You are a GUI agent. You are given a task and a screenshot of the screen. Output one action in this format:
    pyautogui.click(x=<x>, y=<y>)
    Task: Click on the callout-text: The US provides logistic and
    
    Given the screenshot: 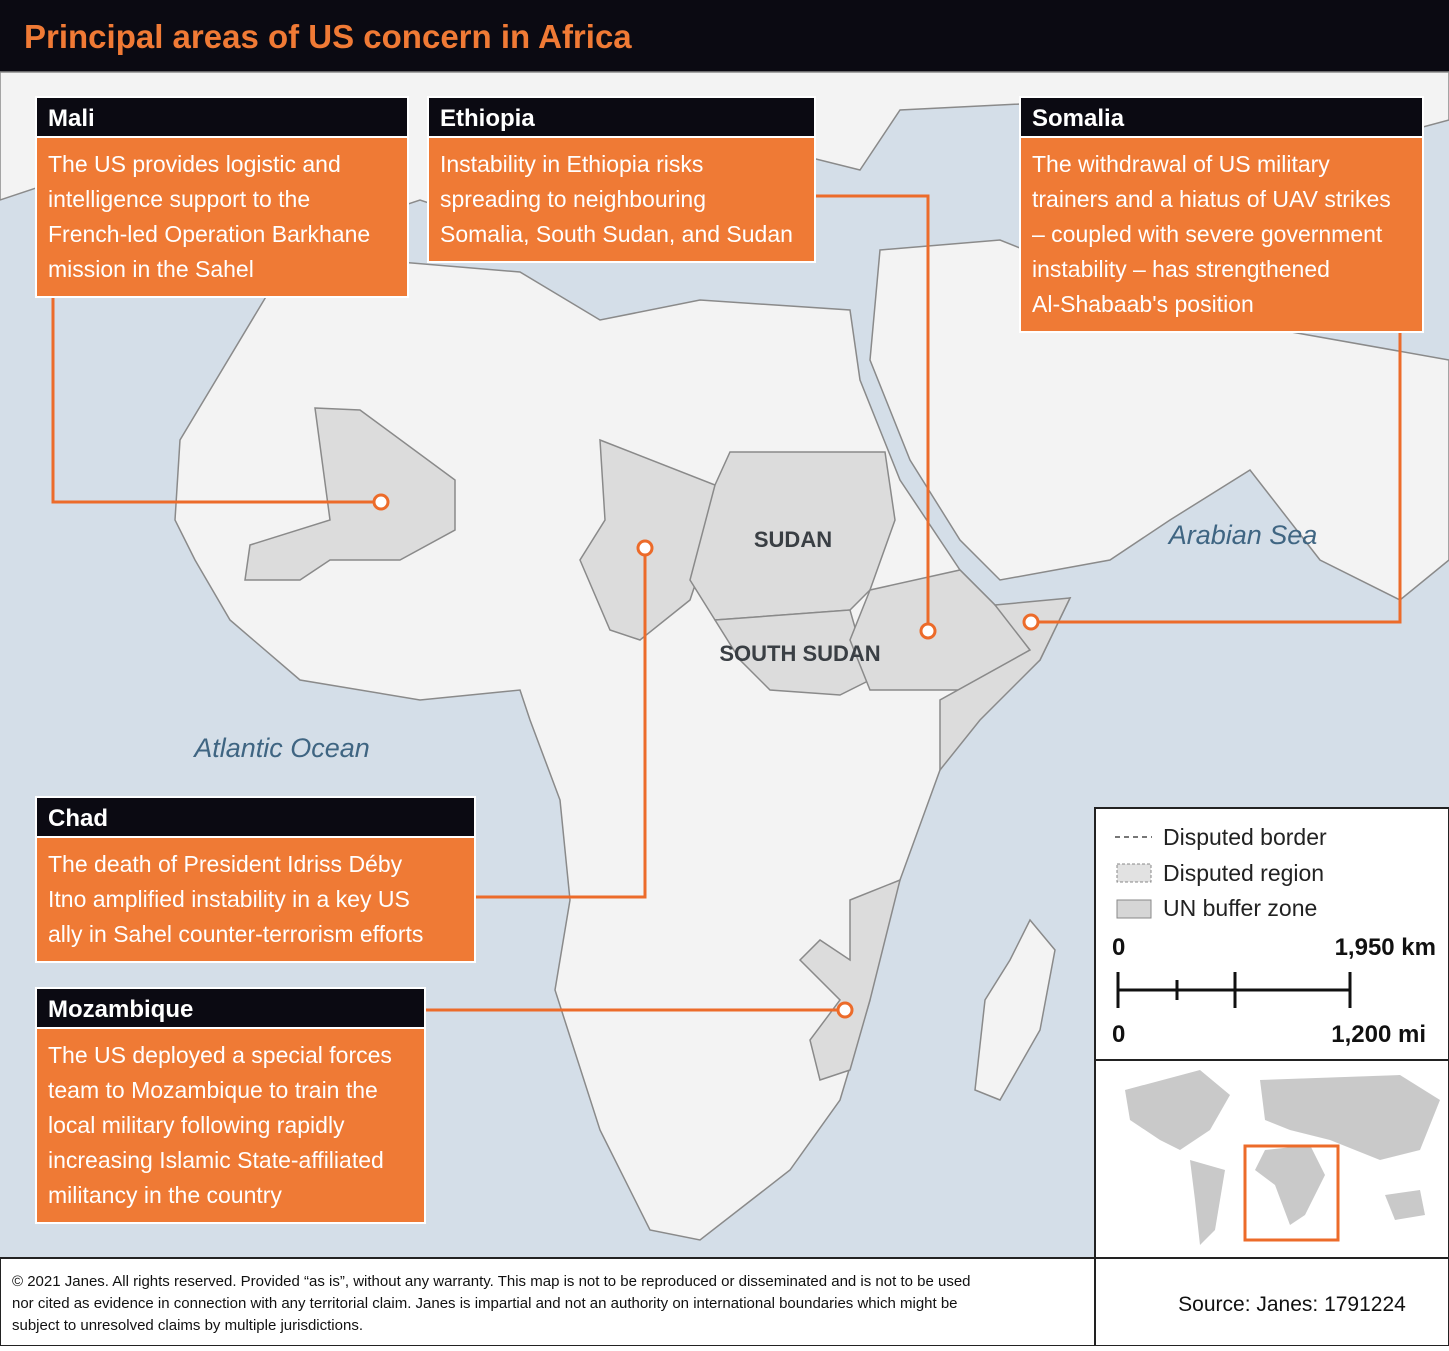 What is the action you would take?
    pyautogui.click(x=194, y=164)
    